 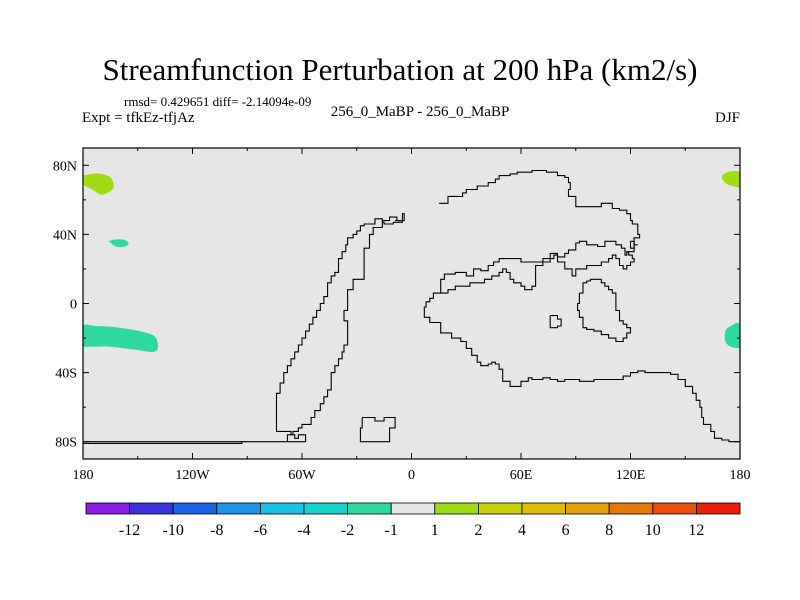 I want to click on colorbar-label: 12, so click(x=696, y=530).